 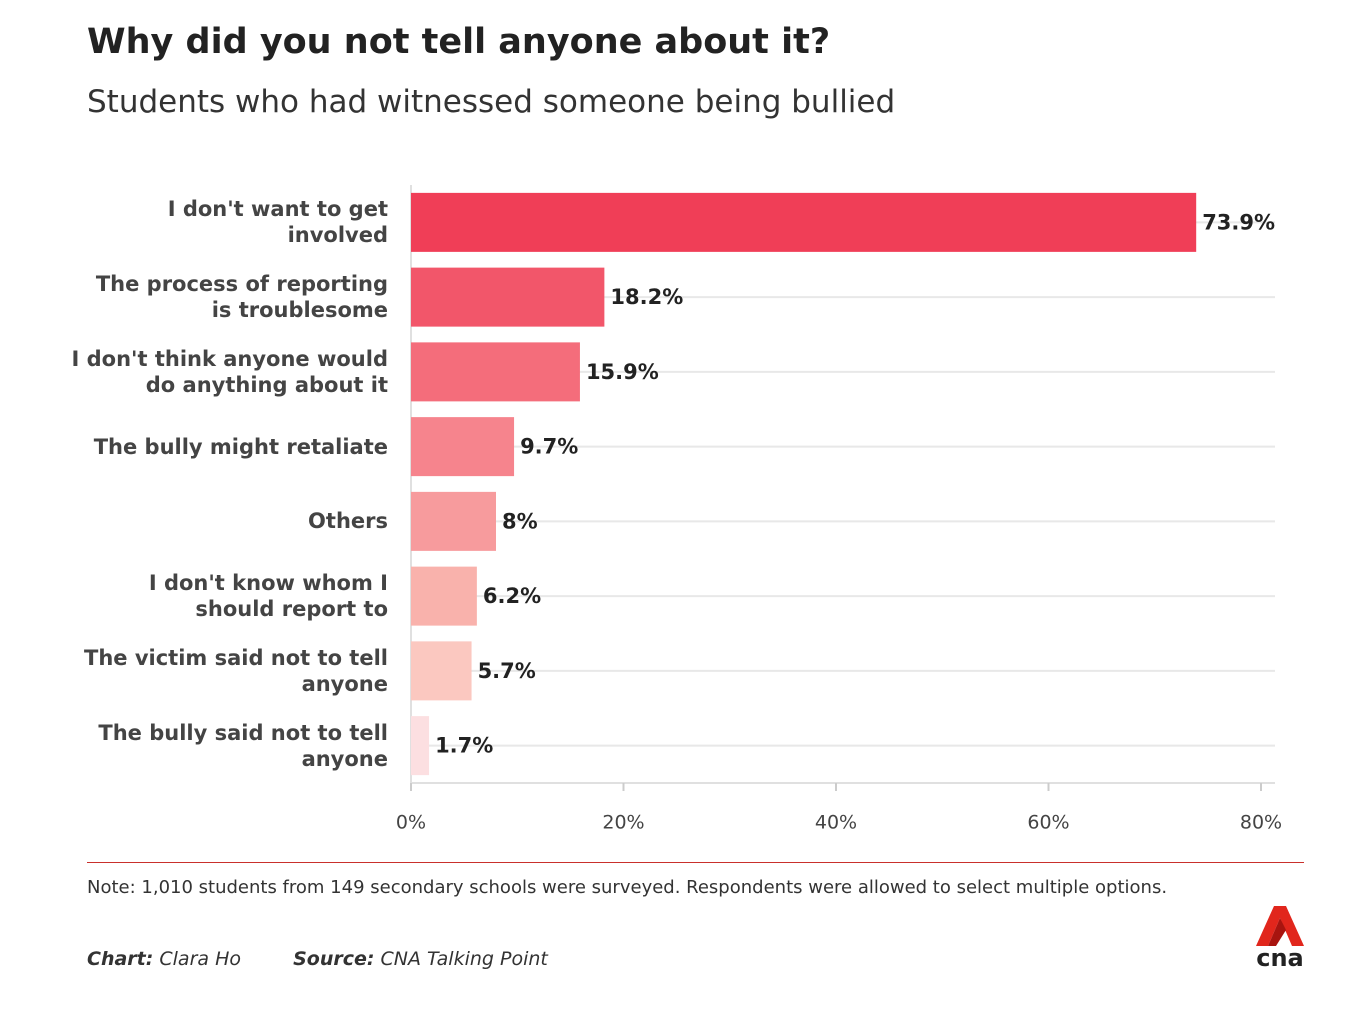 What do you see at coordinates (512, 596) in the screenshot?
I see `value-label: 6.2%` at bounding box center [512, 596].